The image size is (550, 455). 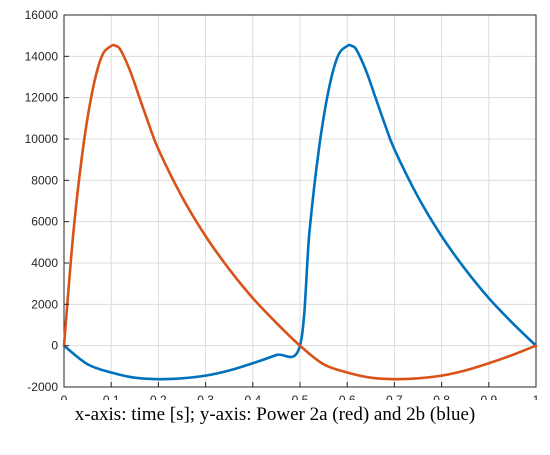 What do you see at coordinates (300, 391) in the screenshot?
I see `x-axis-ticks: 0 0.1 0.2 0.3 0.4 0.5 0.6 0.7 0.8 0.9 1` at bounding box center [300, 391].